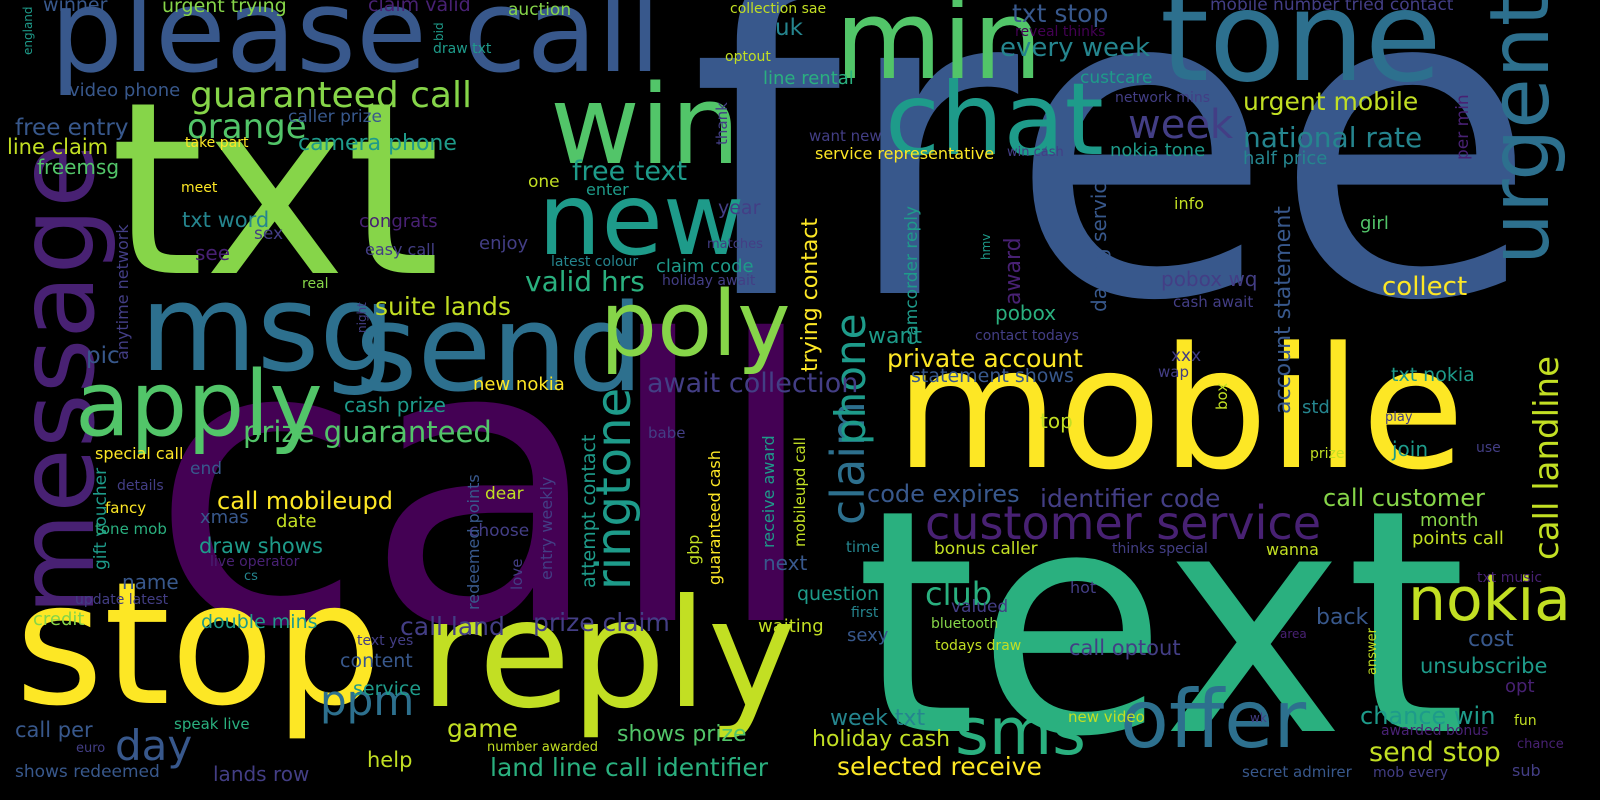  I want to click on word-chance: chance, so click(1540, 744).